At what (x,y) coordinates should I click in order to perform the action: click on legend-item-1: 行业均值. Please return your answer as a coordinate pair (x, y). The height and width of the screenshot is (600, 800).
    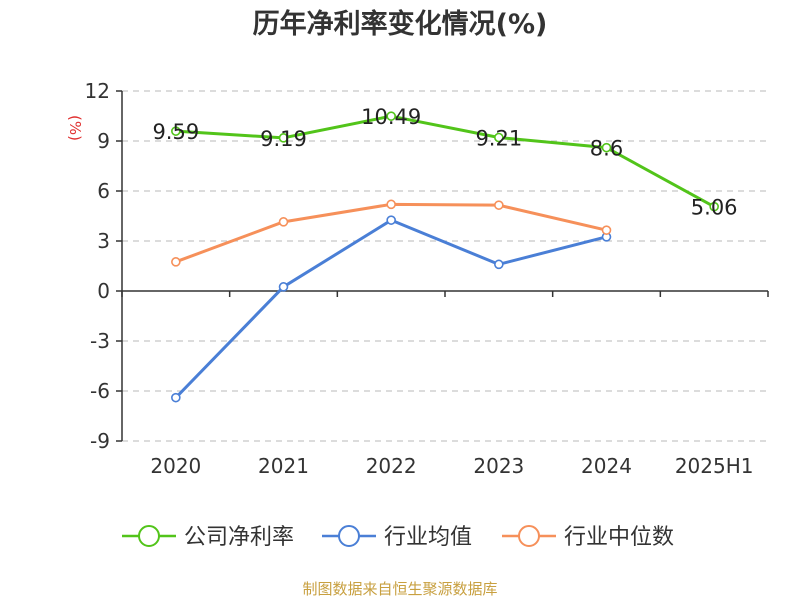
    Looking at the image, I should click on (397, 537).